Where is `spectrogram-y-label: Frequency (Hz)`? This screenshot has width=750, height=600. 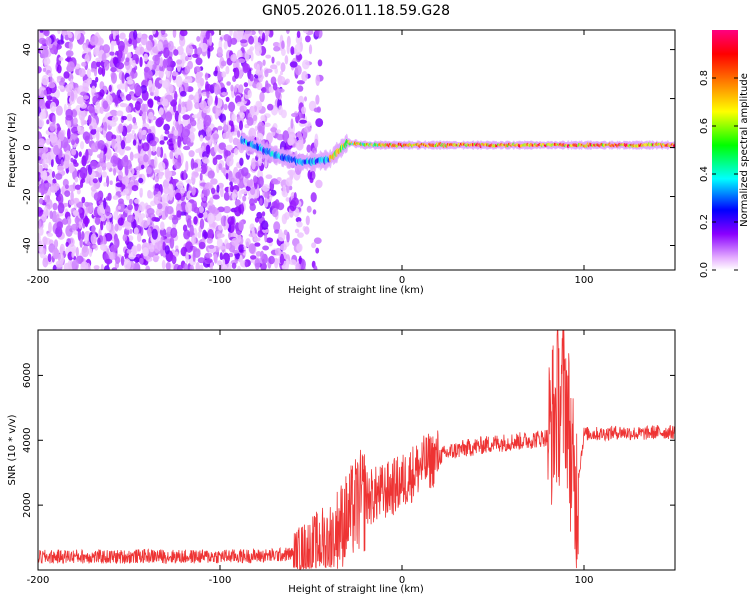 spectrogram-y-label: Frequency (Hz) is located at coordinates (12, 150).